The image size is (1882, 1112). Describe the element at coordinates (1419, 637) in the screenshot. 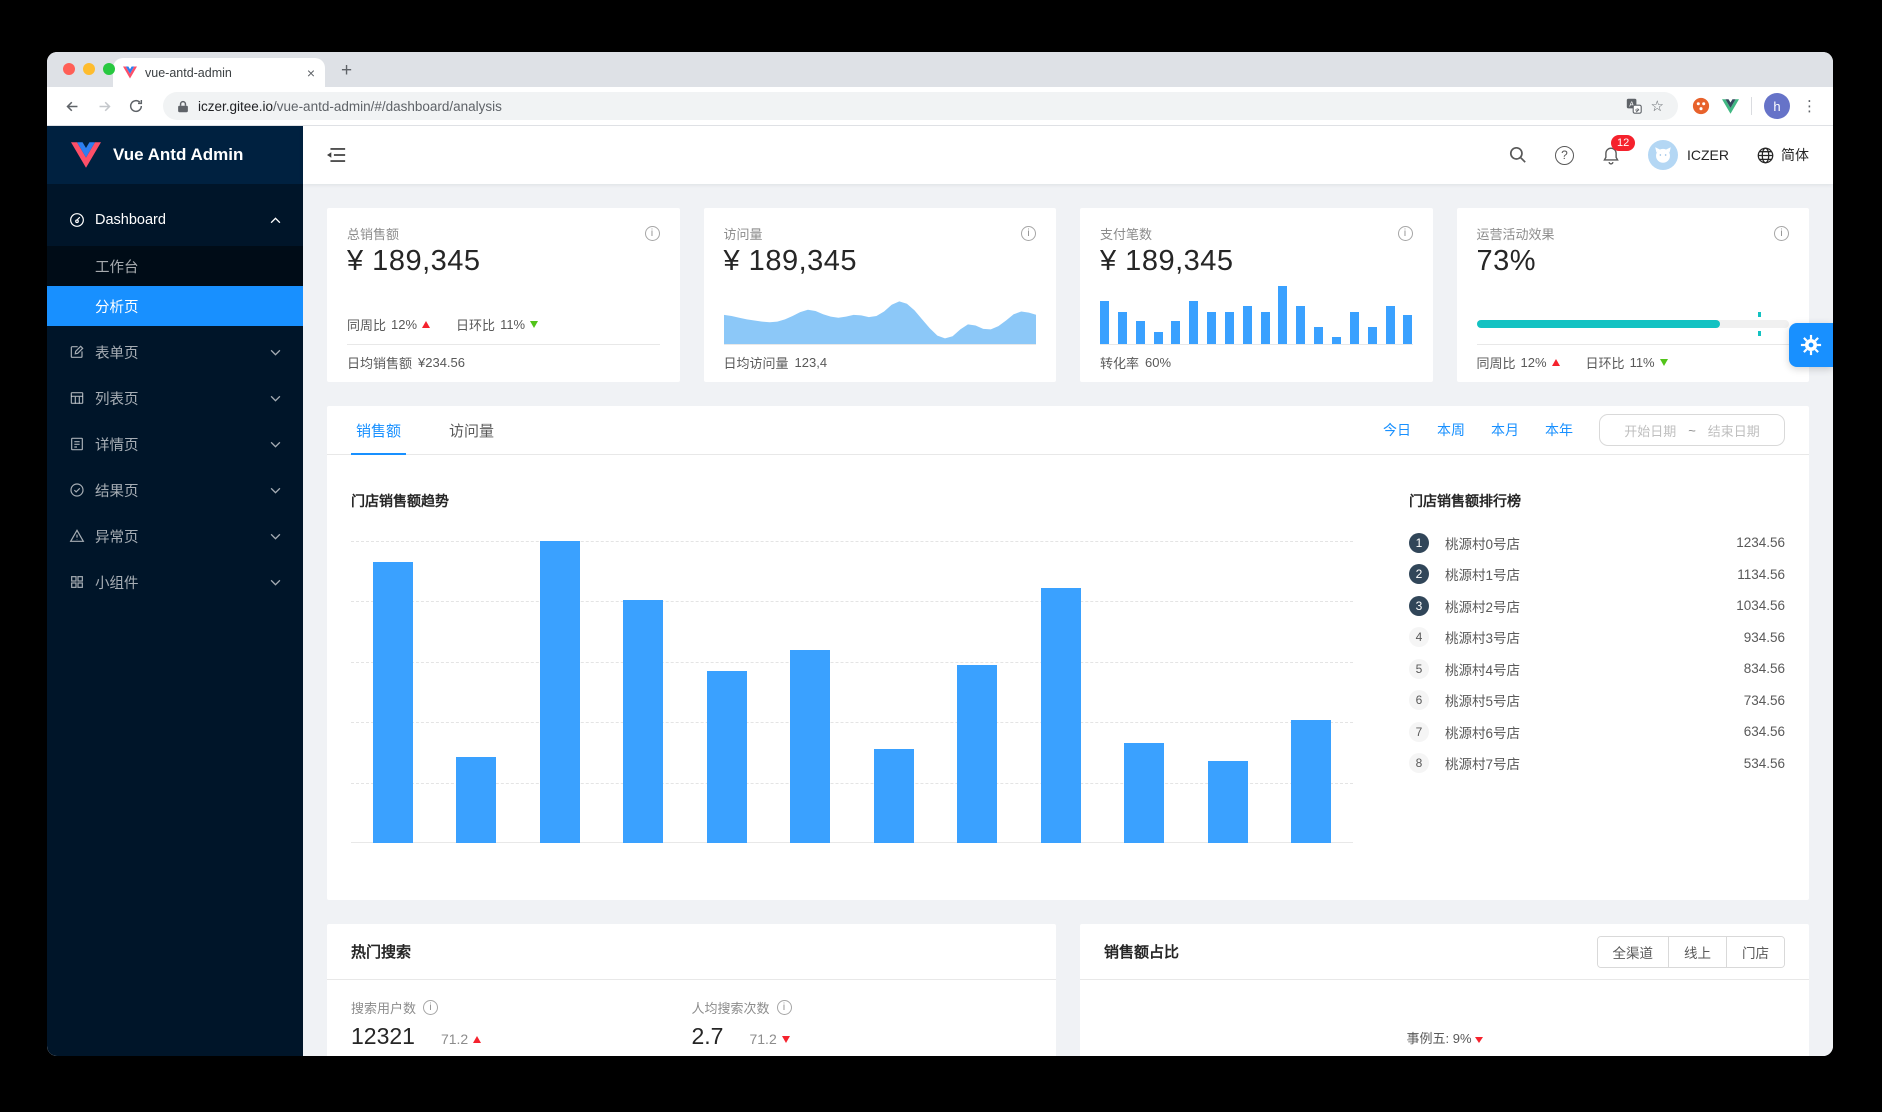

I see `rank-badge: 4` at that location.